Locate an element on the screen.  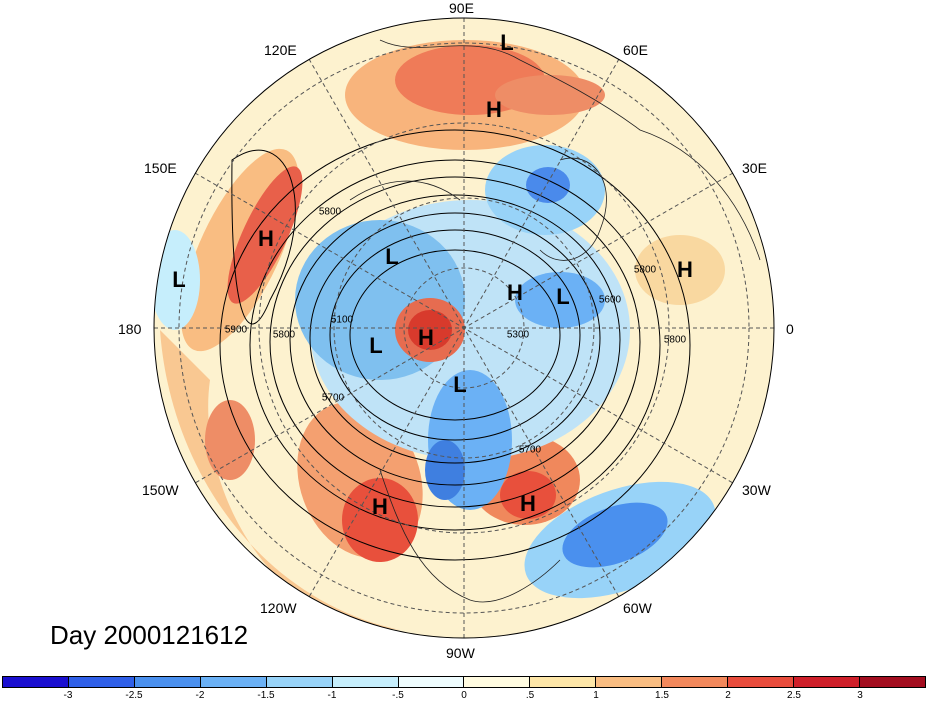
lon-label-60e: 60E is located at coordinates (635, 50).